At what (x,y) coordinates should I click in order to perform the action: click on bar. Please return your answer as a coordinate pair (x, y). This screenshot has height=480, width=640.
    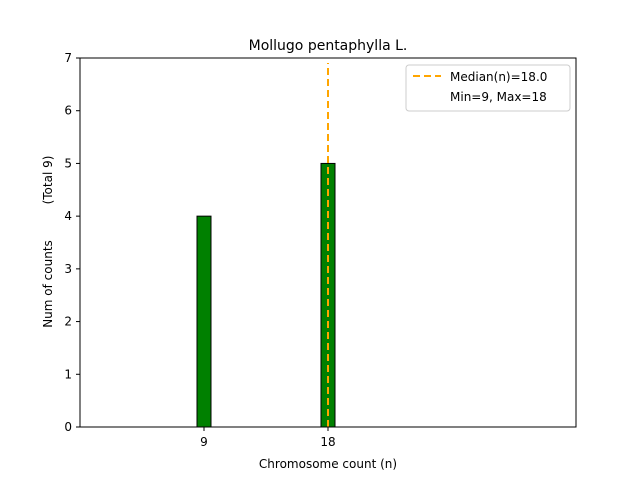
    Looking at the image, I should click on (204, 321).